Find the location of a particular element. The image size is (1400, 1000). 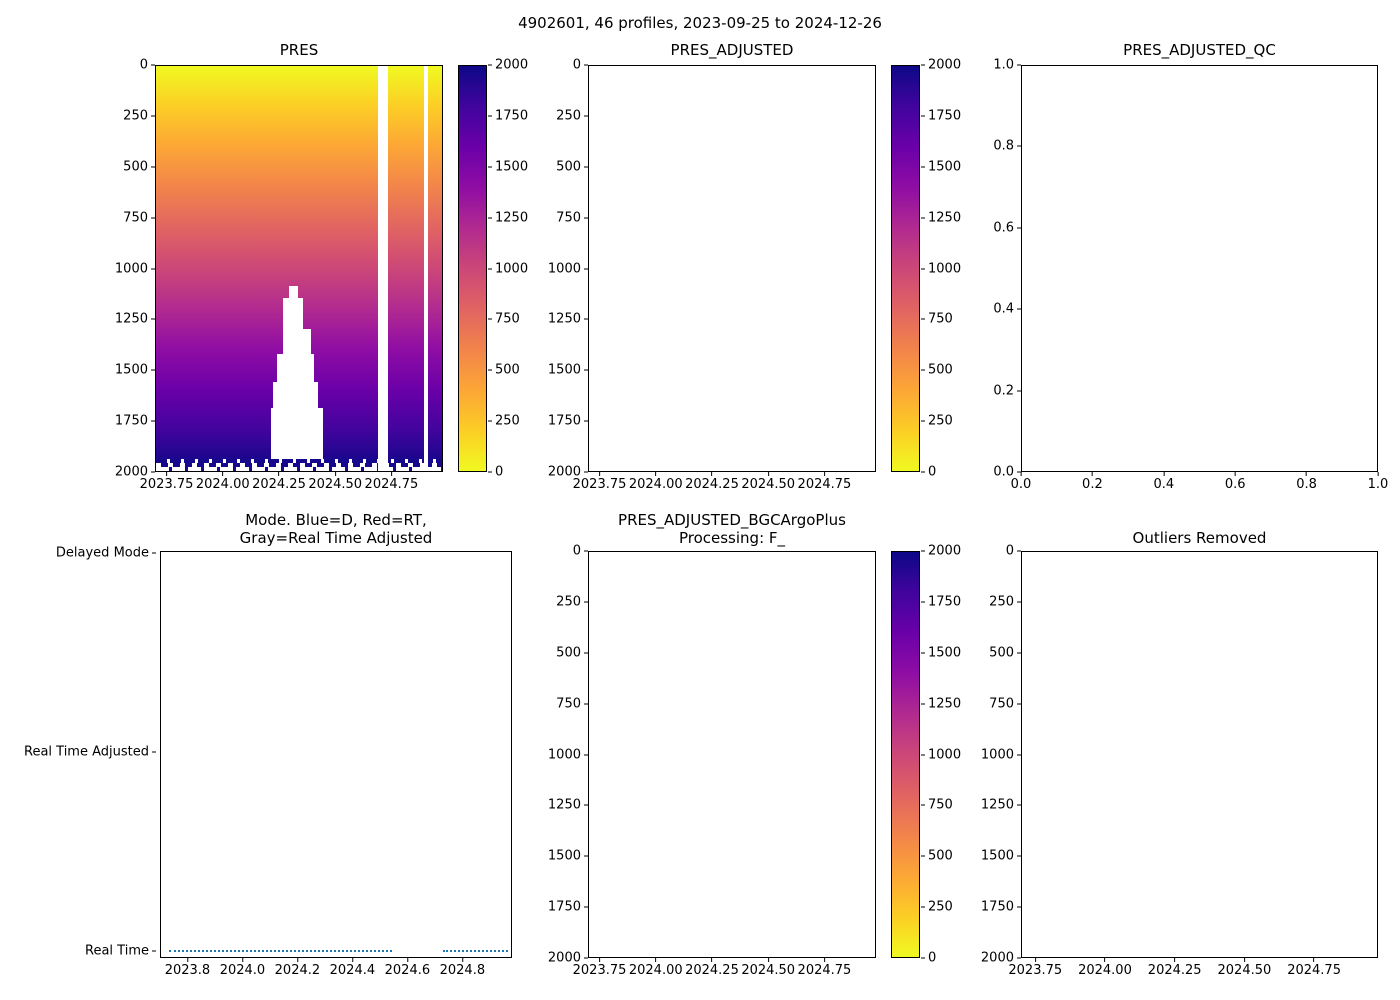

tick-label: Real Time is located at coordinates (120, 950).